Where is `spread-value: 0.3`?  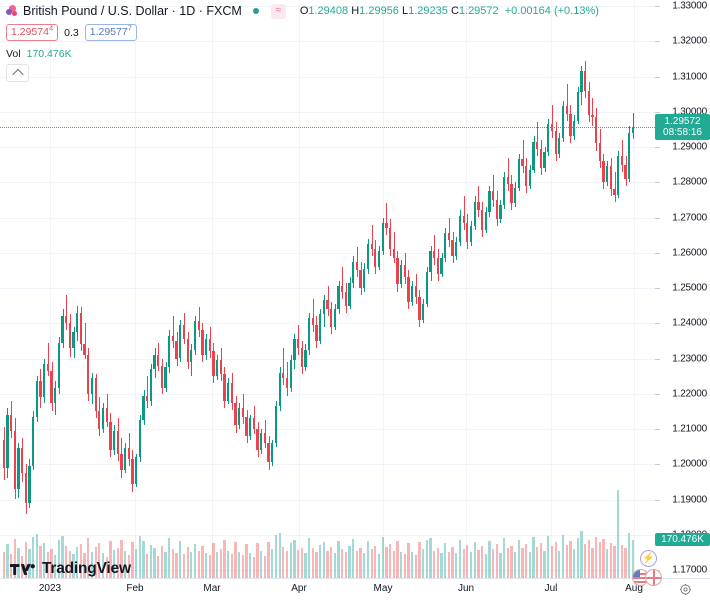 spread-value: 0.3 is located at coordinates (71, 32).